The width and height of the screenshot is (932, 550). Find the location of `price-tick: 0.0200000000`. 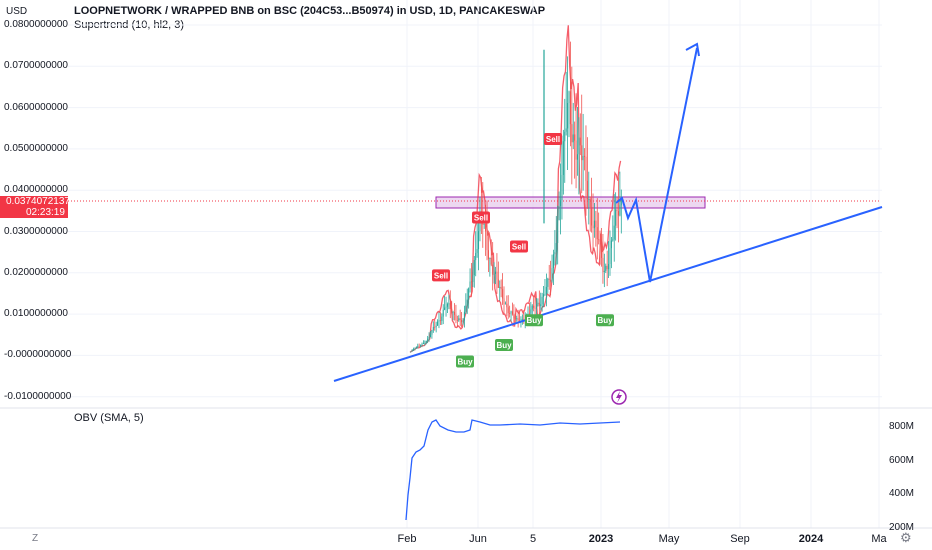

price-tick: 0.0200000000 is located at coordinates (36, 272).